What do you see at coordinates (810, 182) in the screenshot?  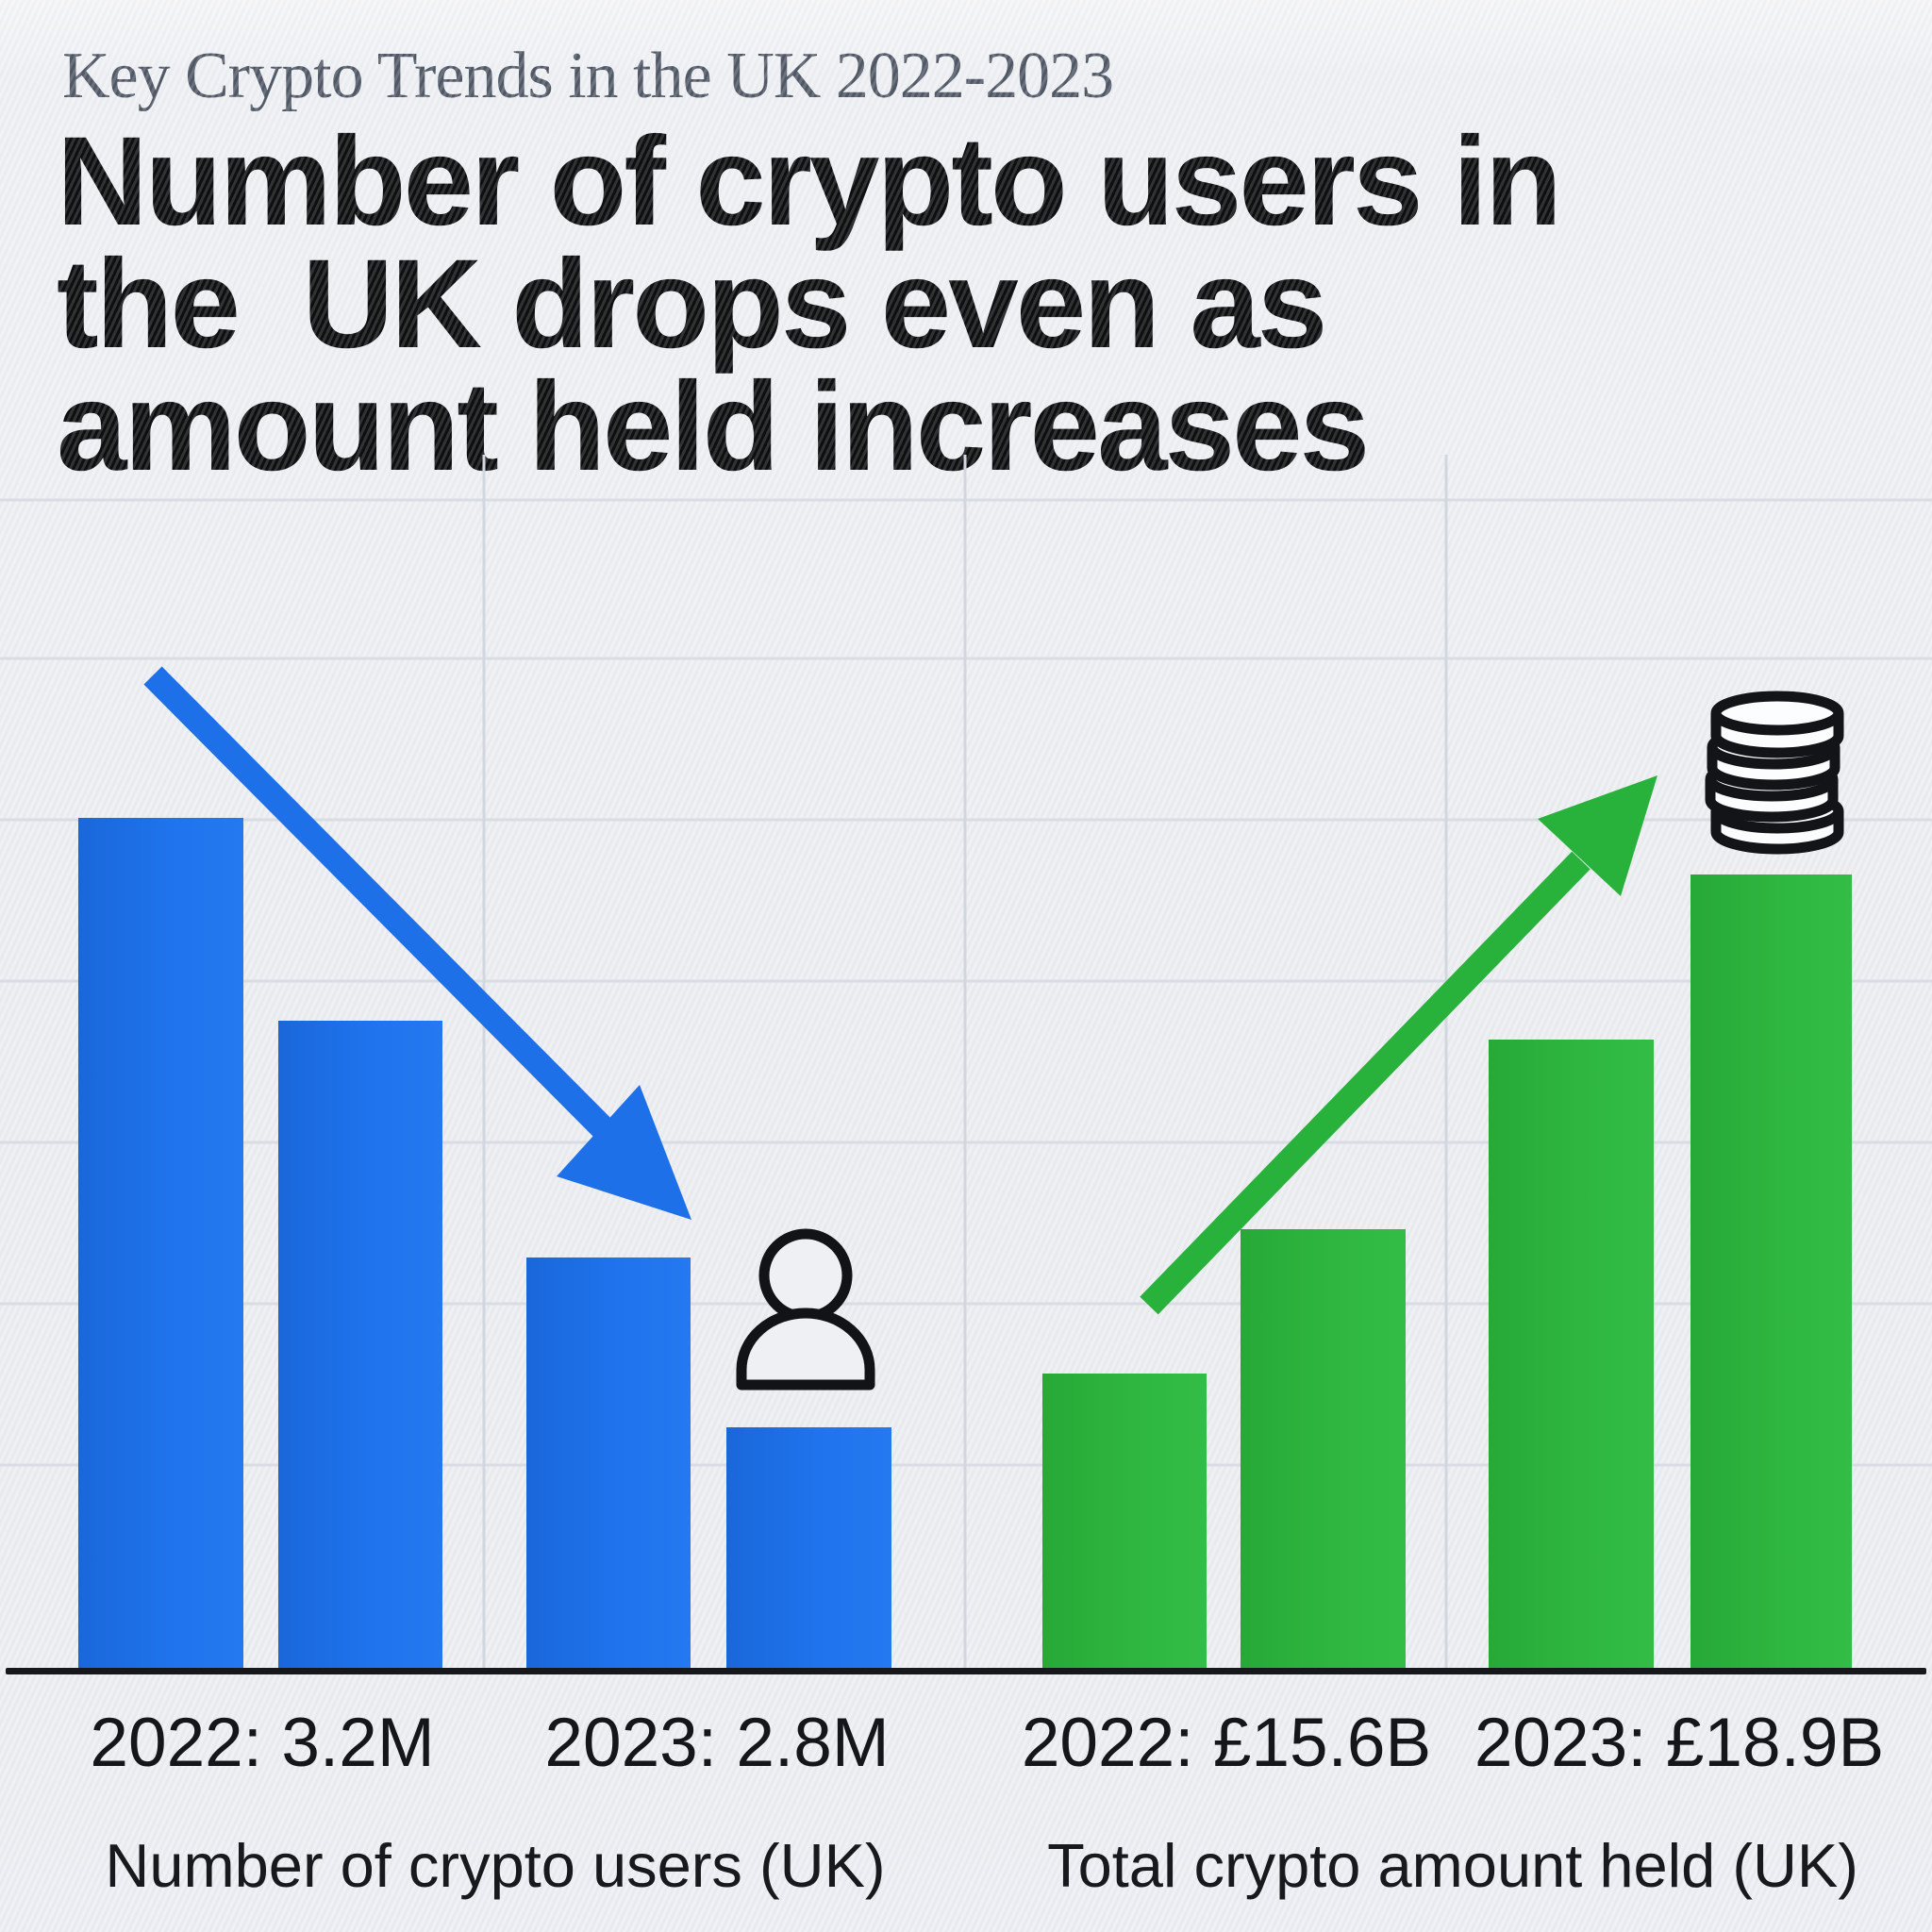 I see `headline-line-1: Number of crypto users in` at bounding box center [810, 182].